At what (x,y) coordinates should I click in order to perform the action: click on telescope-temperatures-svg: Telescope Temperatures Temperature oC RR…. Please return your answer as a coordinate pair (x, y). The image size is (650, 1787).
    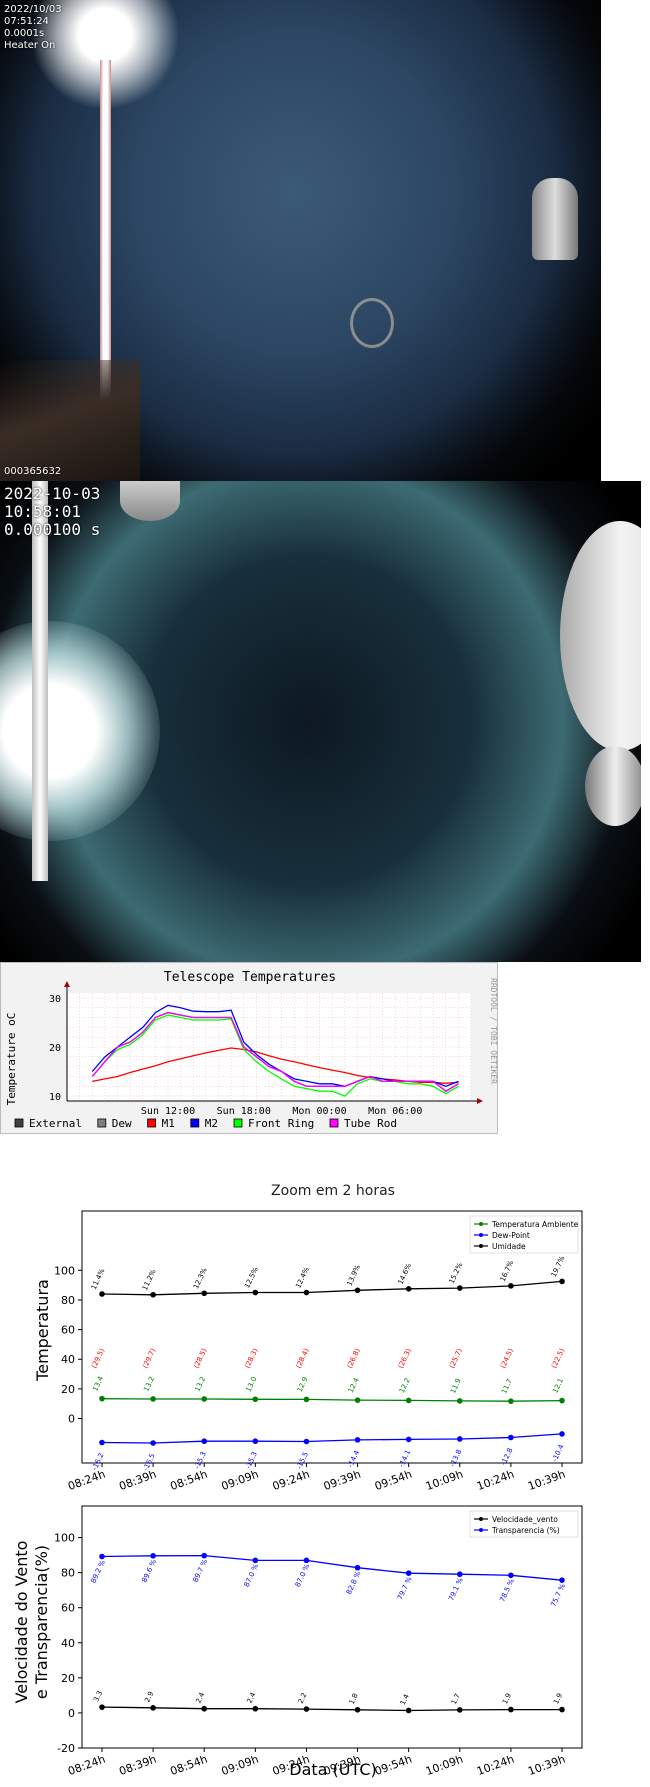
    Looking at the image, I should click on (251, 1050).